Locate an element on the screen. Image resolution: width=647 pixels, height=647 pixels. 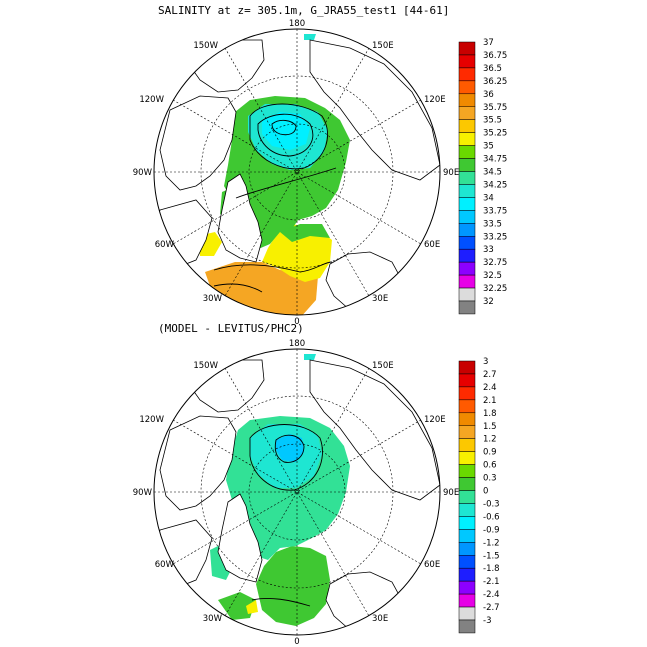
atlantic-anomaly-field is located at coordinates (293, 586).